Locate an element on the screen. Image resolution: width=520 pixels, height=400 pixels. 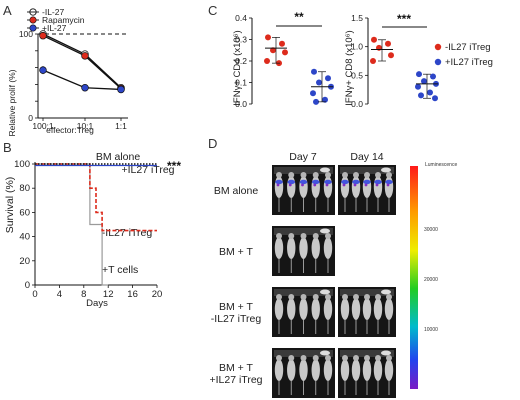
legend-marker-plus-il27-itreg is located at coordinates (438, 62).